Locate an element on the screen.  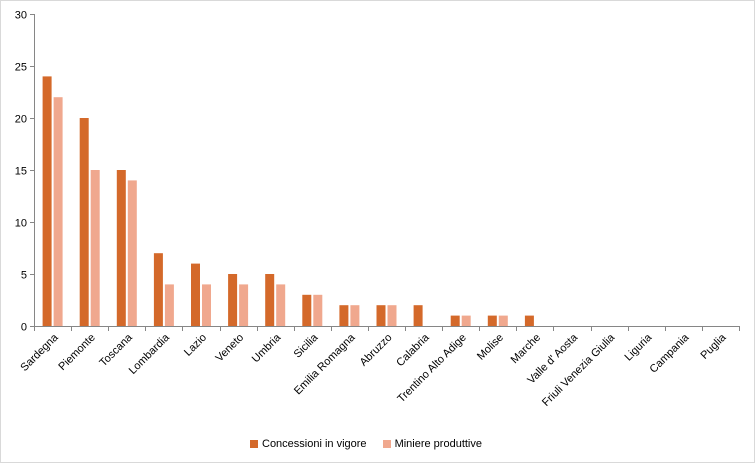
y-tick-label: 10 is located at coordinates (21, 224).